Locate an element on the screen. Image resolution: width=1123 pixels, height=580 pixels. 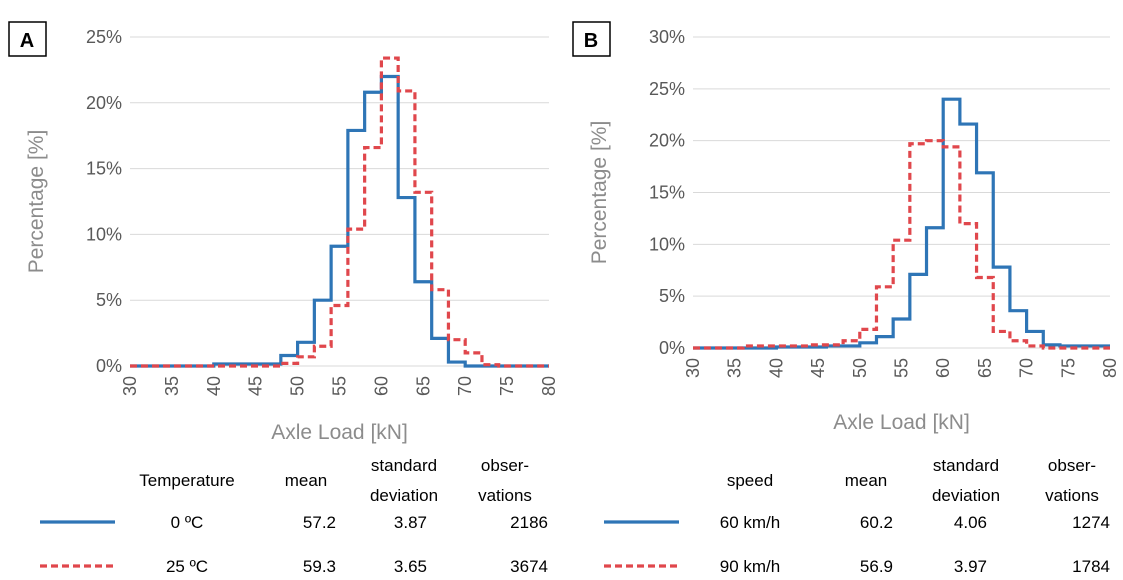
chart-a-table-sd: 3.87 is located at coordinates (410, 522).